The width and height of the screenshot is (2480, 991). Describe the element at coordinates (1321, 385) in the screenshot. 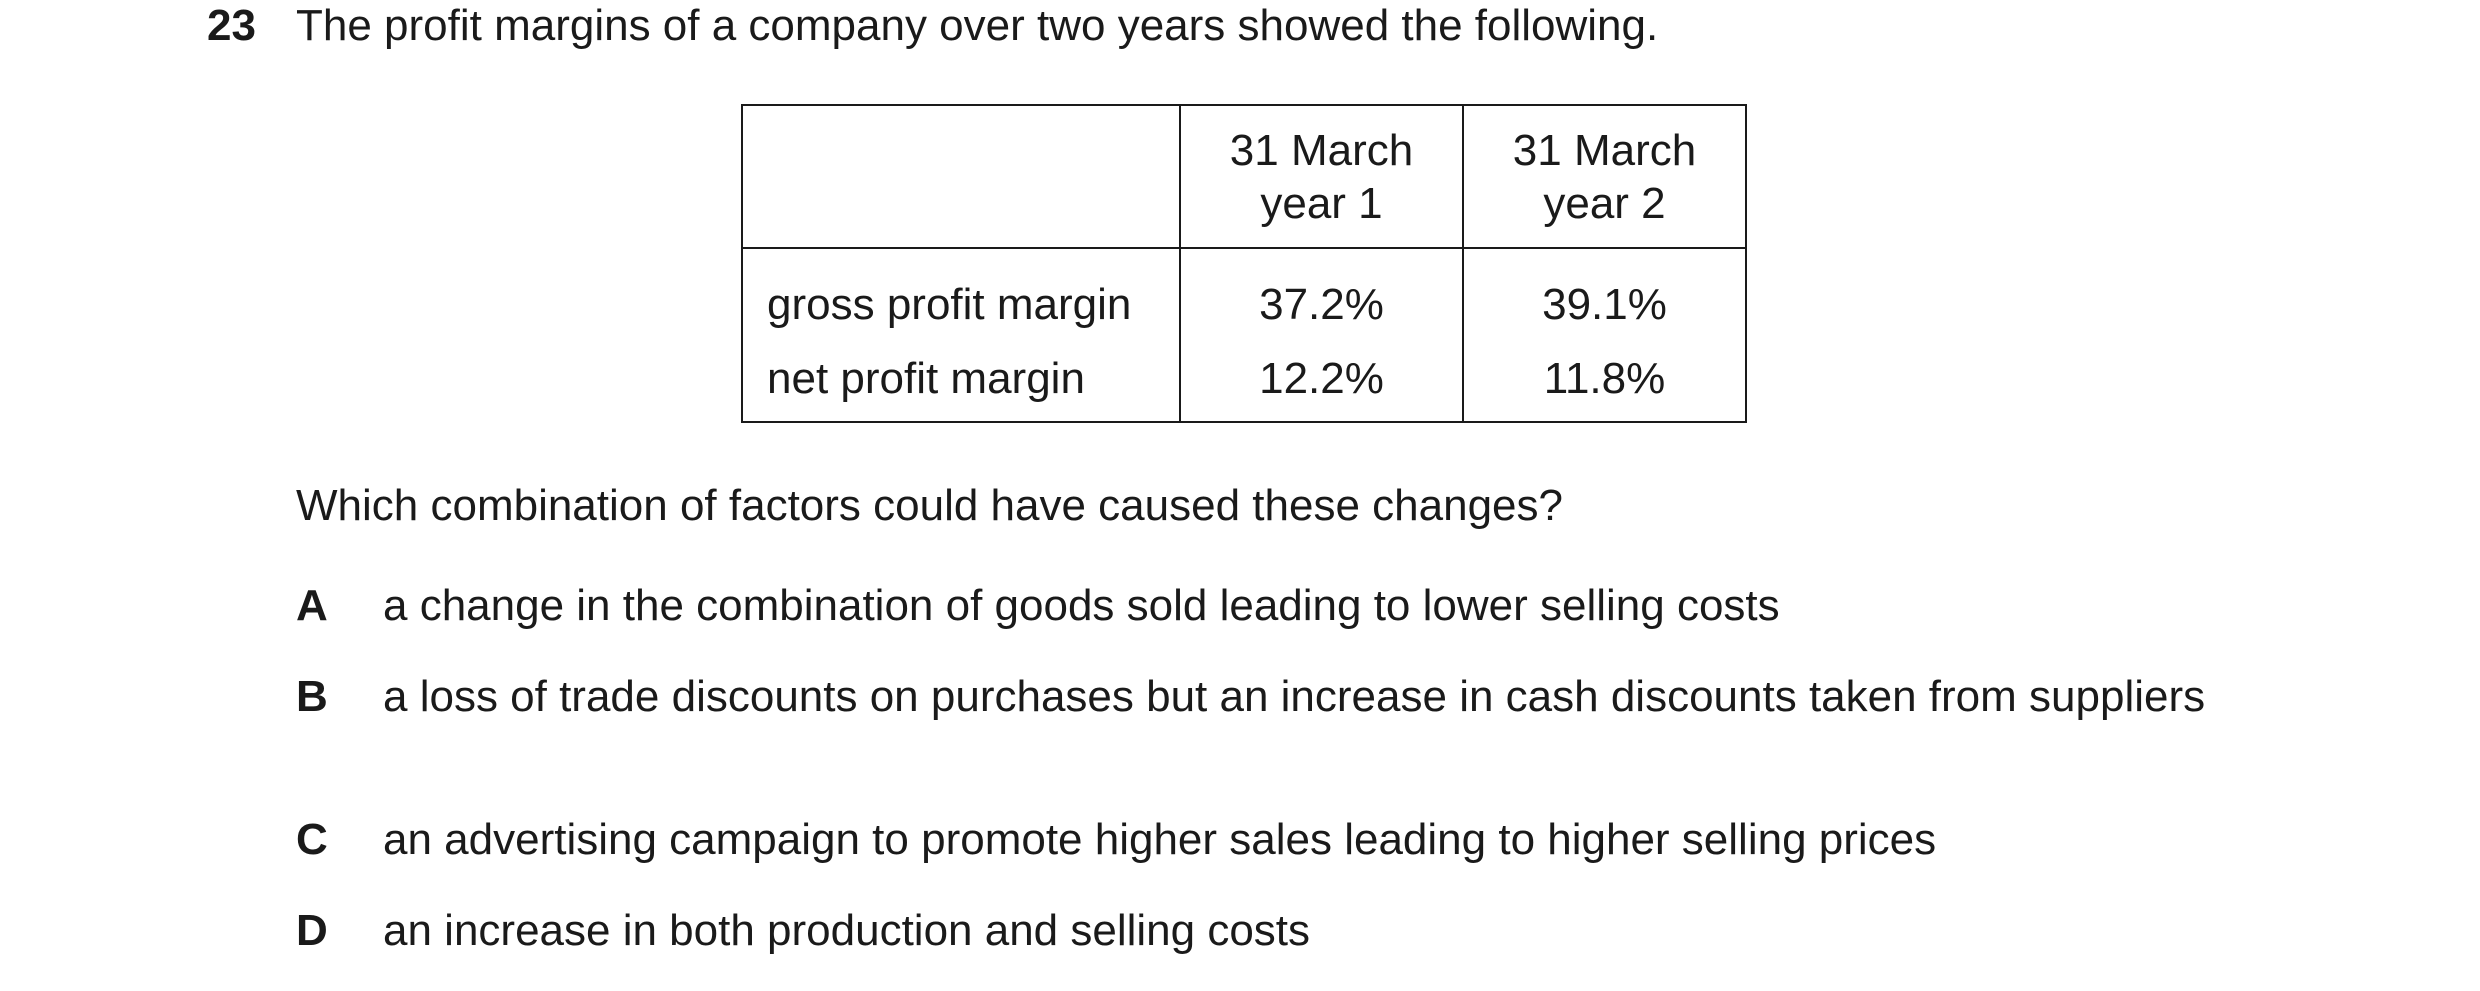

I see `net-year1-value: 12.2%` at that location.